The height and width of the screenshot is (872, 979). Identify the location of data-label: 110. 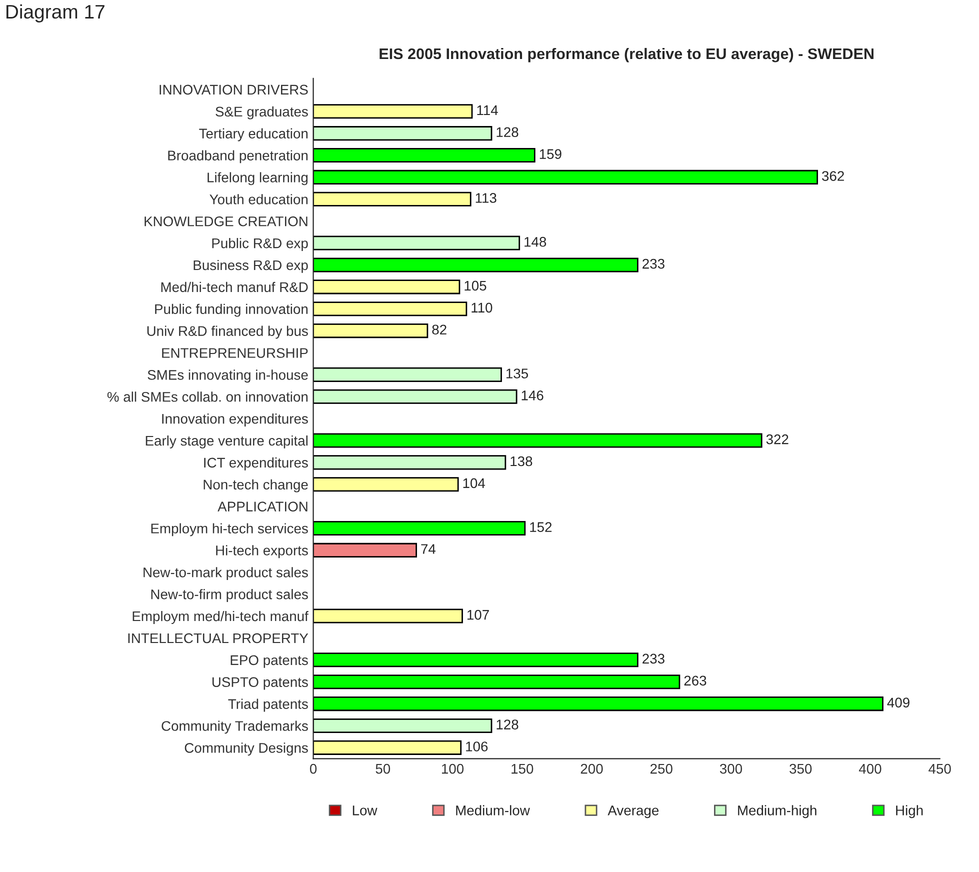
(482, 307).